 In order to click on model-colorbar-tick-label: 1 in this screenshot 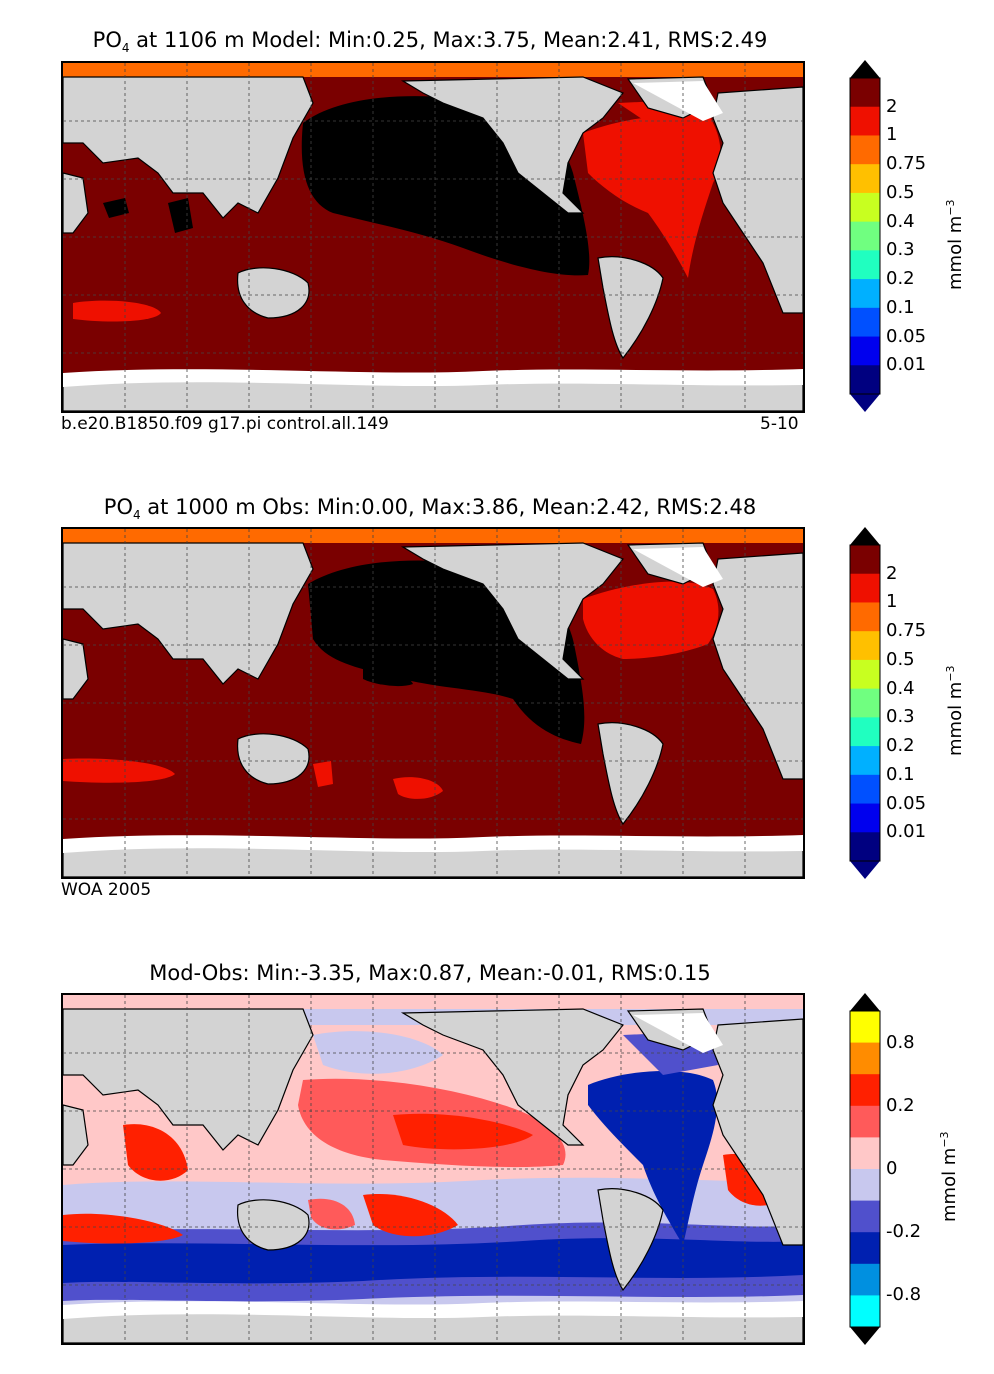, I will do `click(892, 135)`.